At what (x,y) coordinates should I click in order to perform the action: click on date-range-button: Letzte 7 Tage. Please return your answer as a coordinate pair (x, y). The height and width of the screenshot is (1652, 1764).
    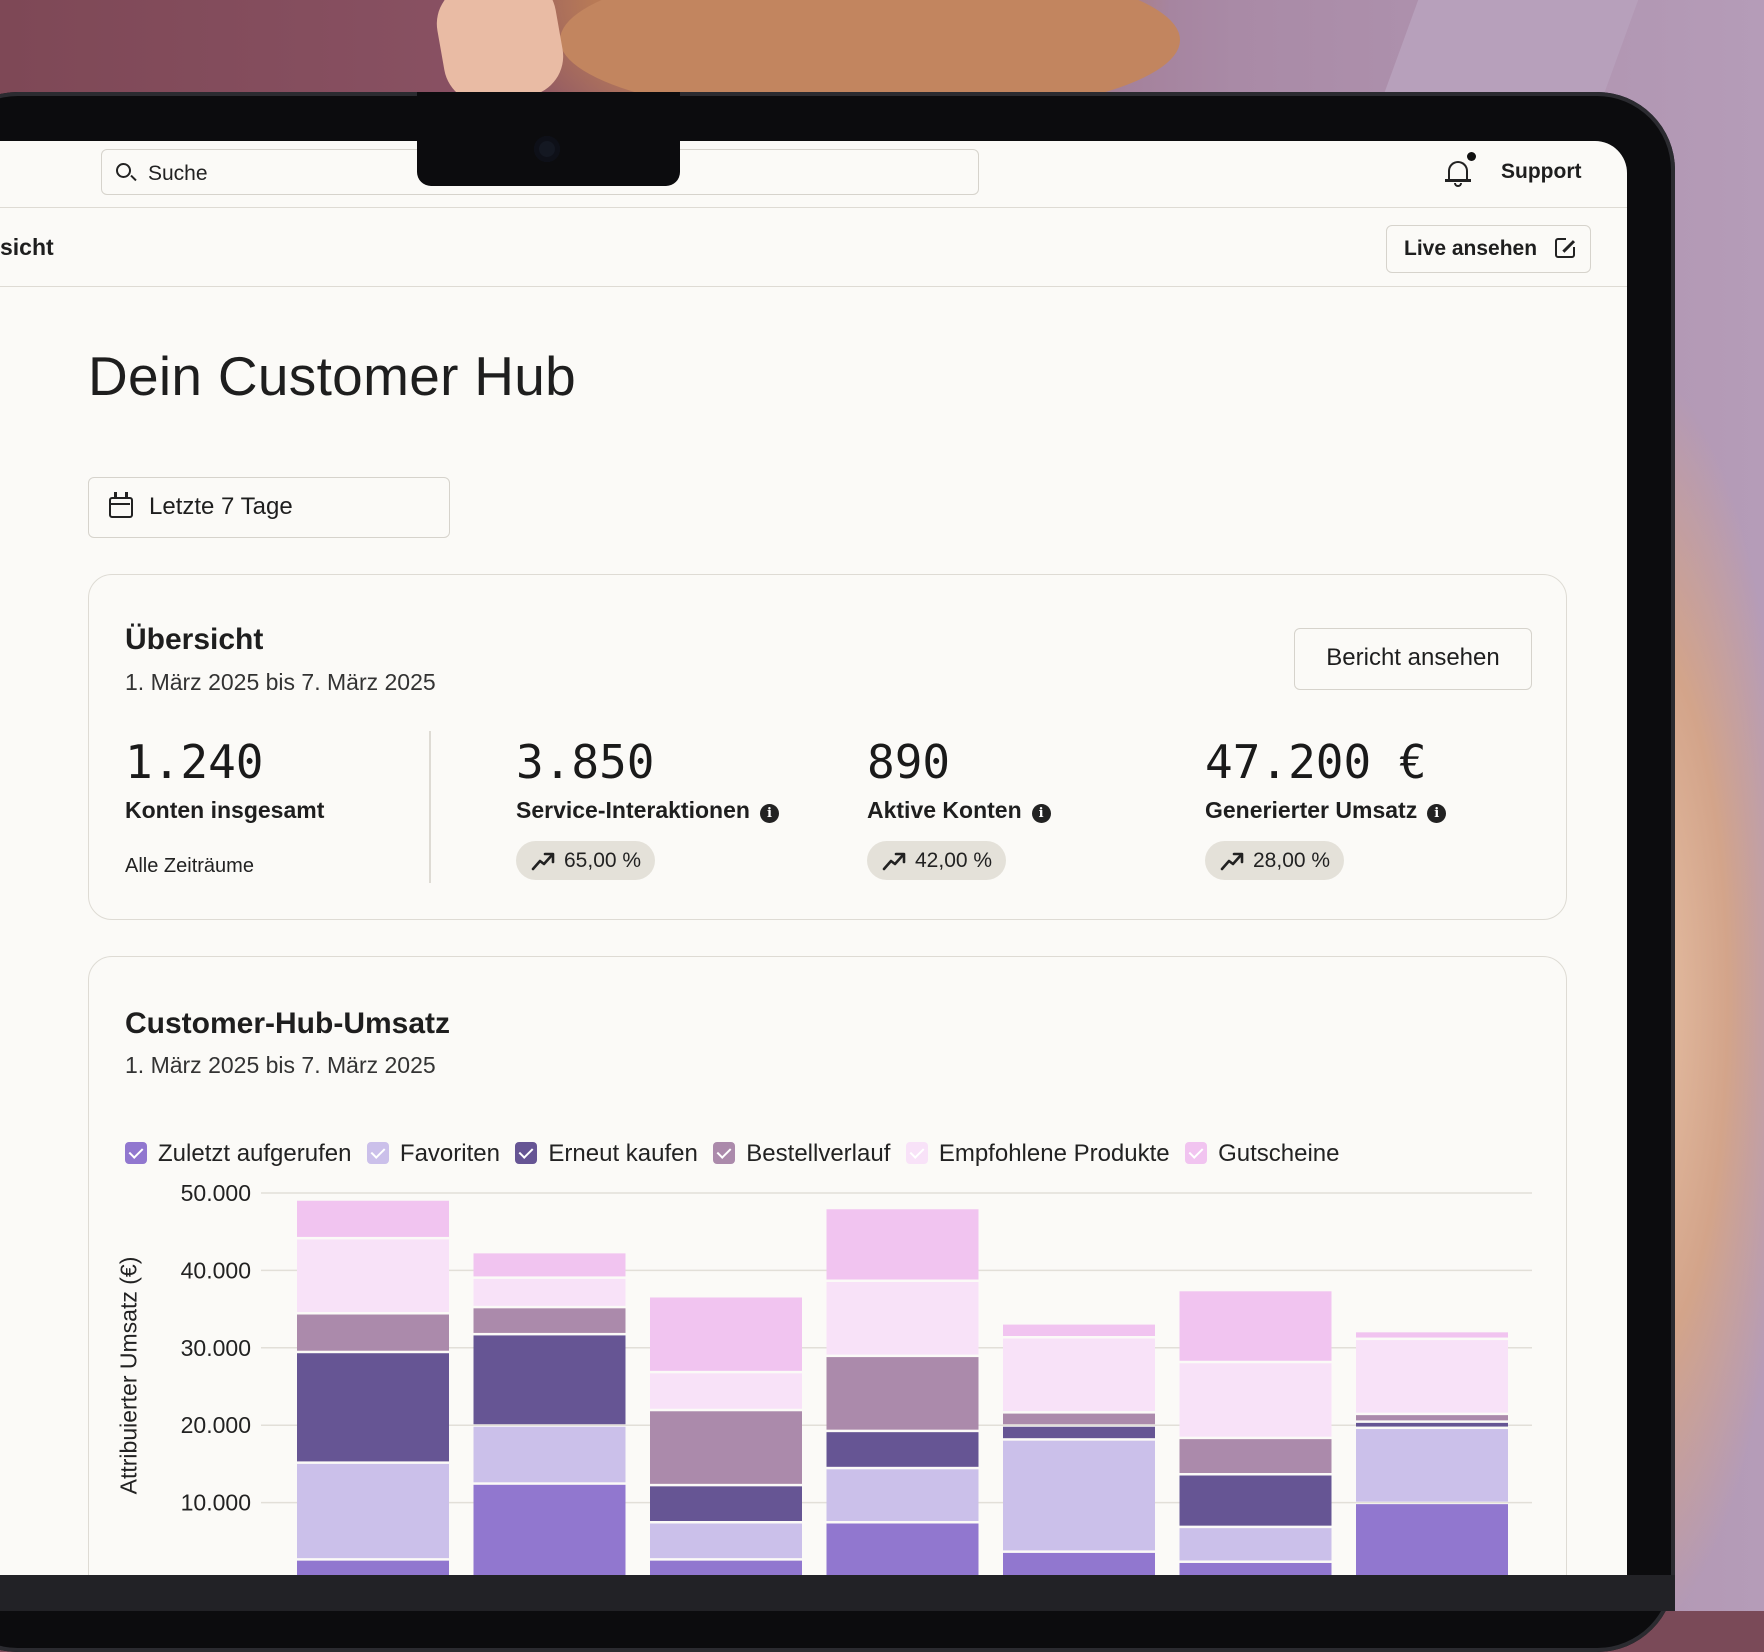
    Looking at the image, I should click on (269, 507).